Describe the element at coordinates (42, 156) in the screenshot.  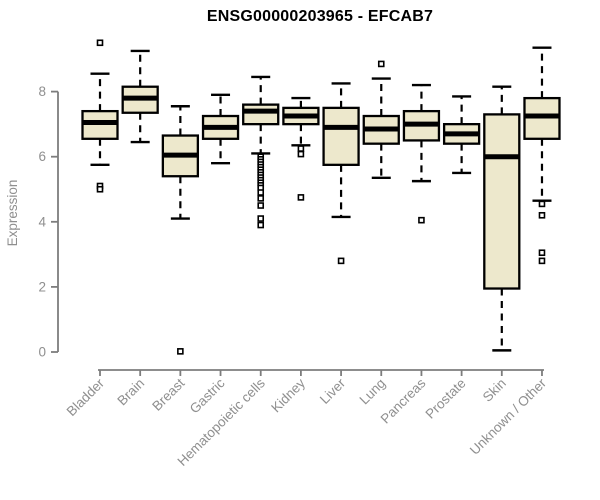
I see `y-tick-label: 6` at that location.